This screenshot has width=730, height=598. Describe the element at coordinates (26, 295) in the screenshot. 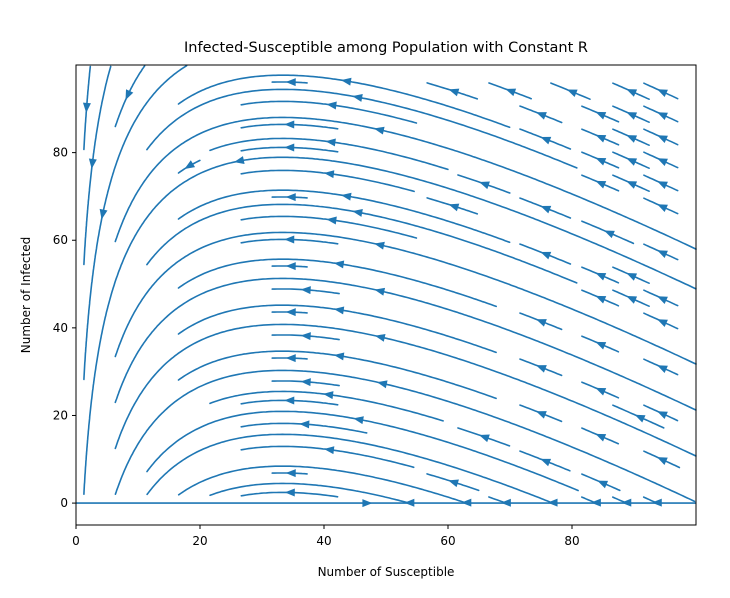

I see `y-axis-label: Number of Infected` at that location.